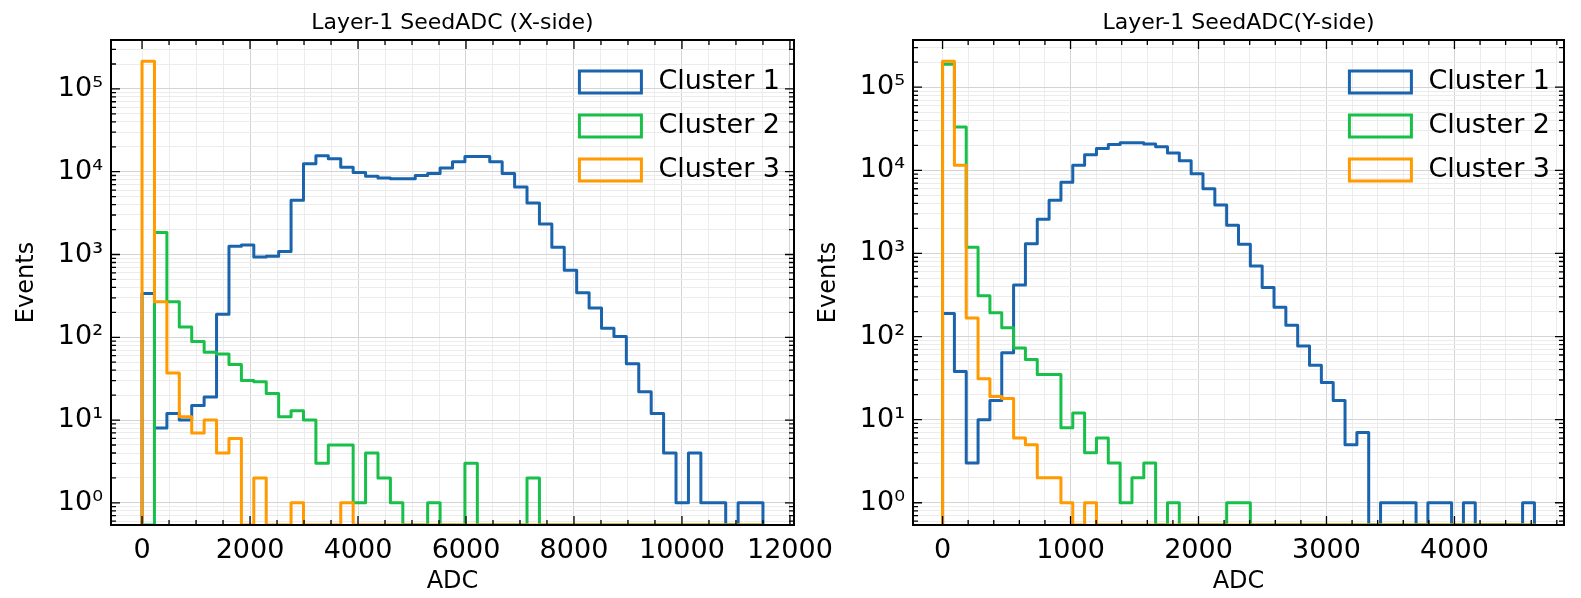 This screenshot has width=1581, height=598. I want to click on x-tick-label: 10000, so click(682, 549).